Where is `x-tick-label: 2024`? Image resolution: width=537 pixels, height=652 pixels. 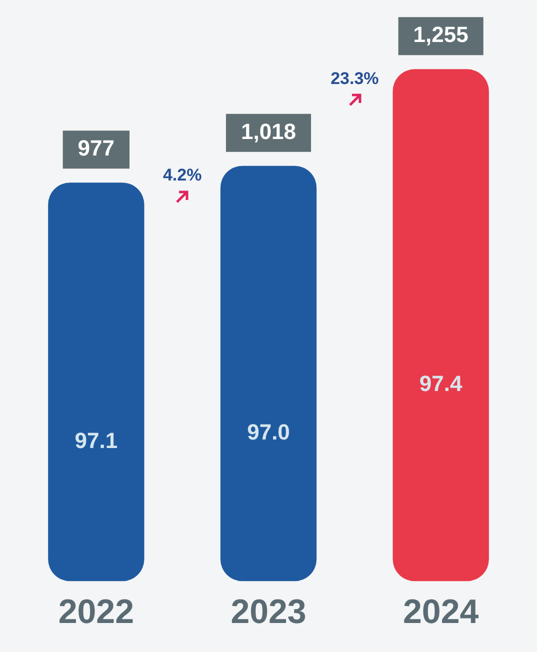 x-tick-label: 2024 is located at coordinates (441, 611).